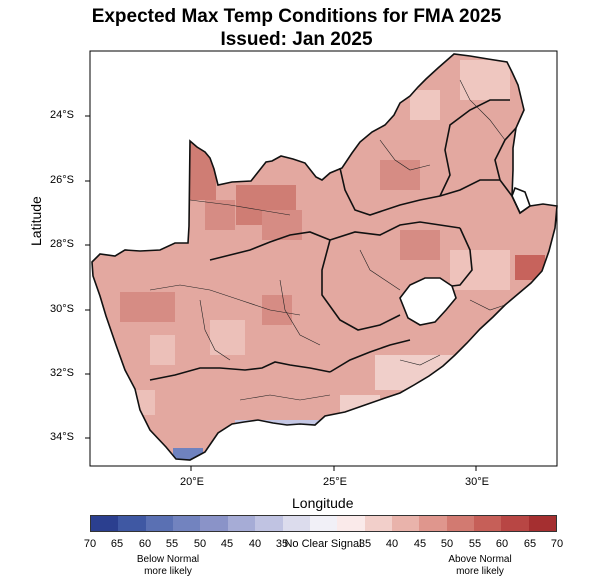 Image resolution: width=593 pixels, height=588 pixels. I want to click on lat-tick-30: 30°S, so click(62, 309).